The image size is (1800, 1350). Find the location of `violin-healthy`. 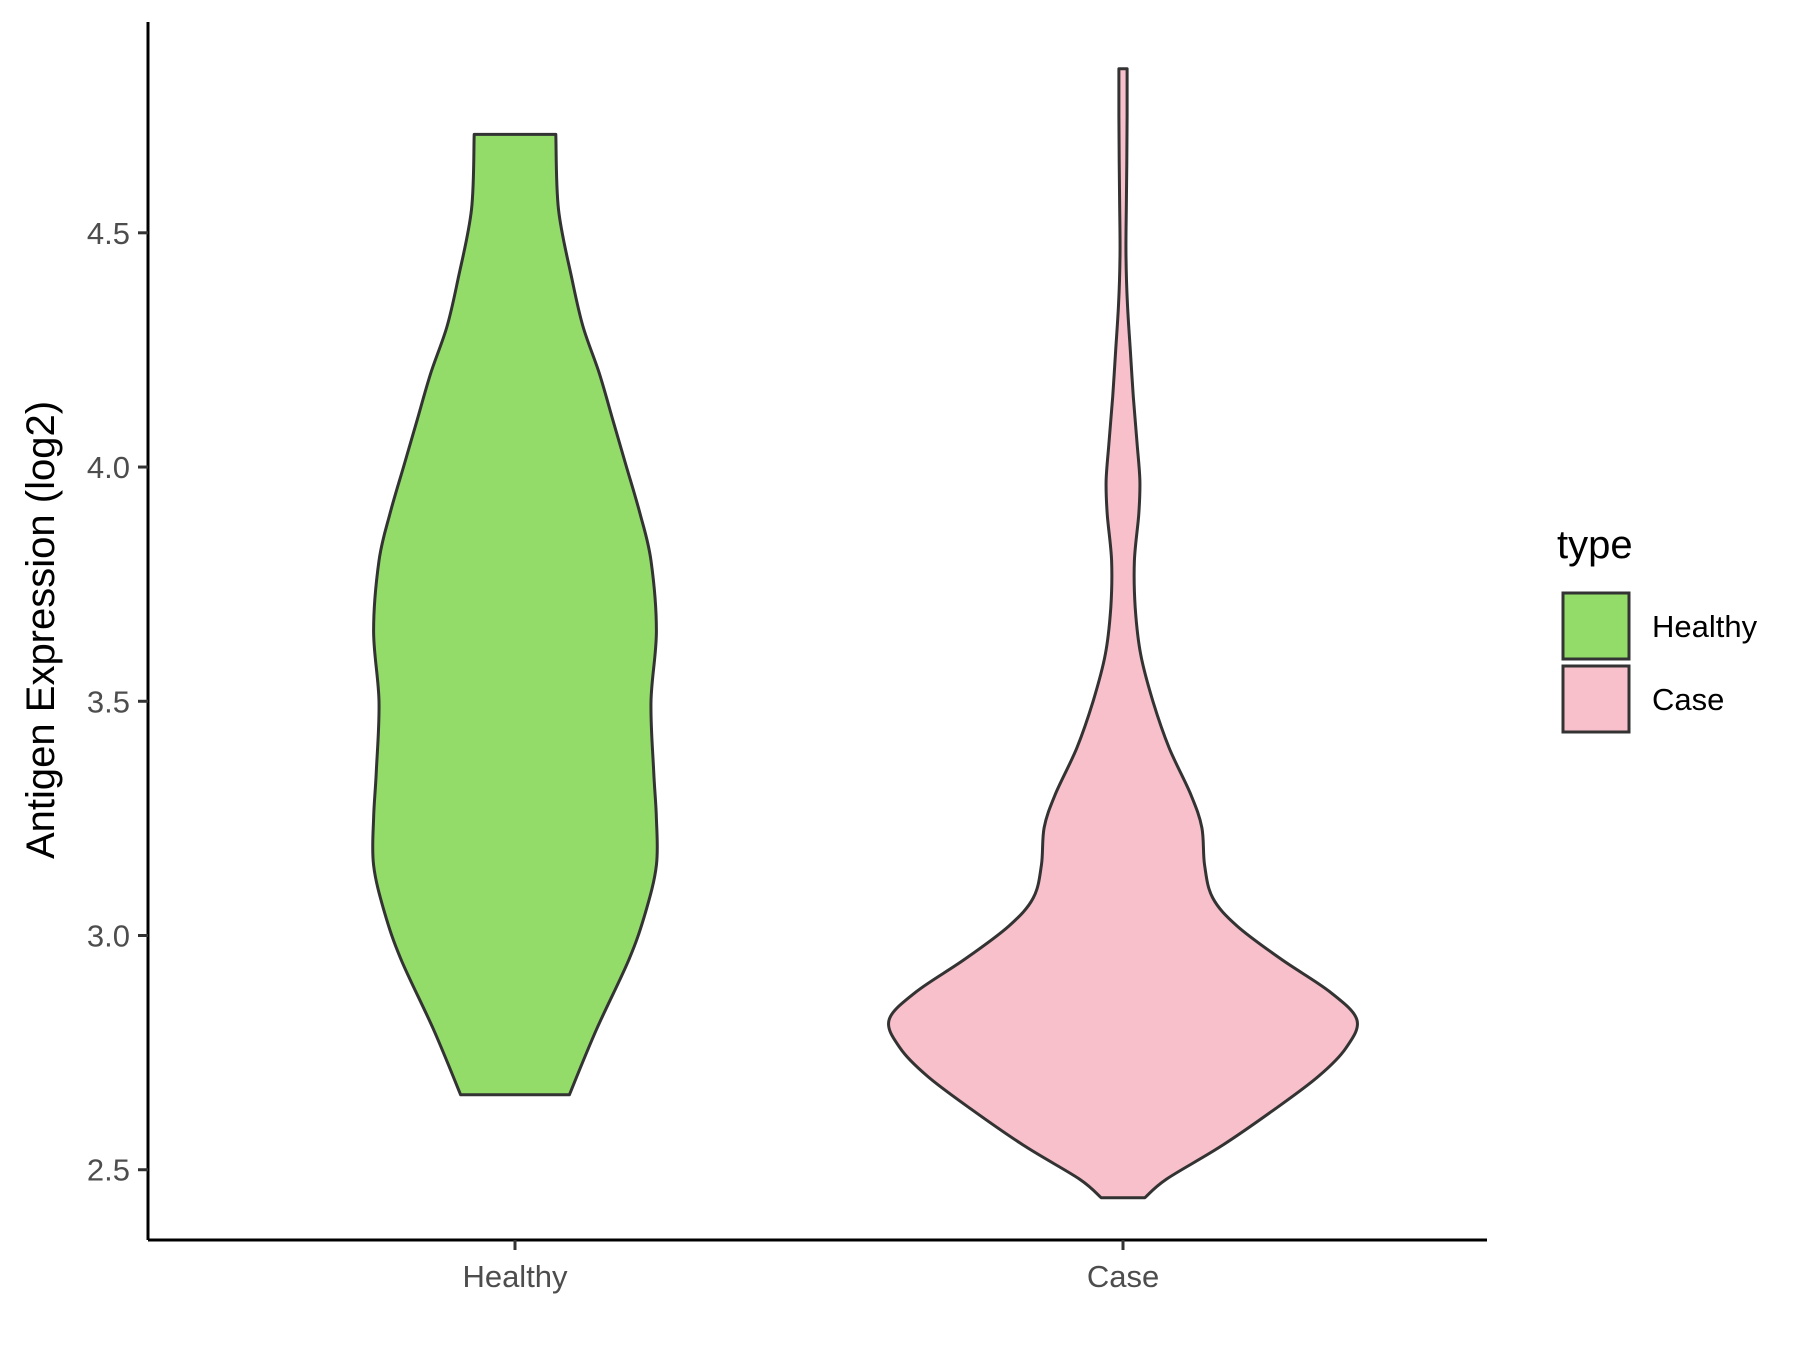

violin-healthy is located at coordinates (515, 614).